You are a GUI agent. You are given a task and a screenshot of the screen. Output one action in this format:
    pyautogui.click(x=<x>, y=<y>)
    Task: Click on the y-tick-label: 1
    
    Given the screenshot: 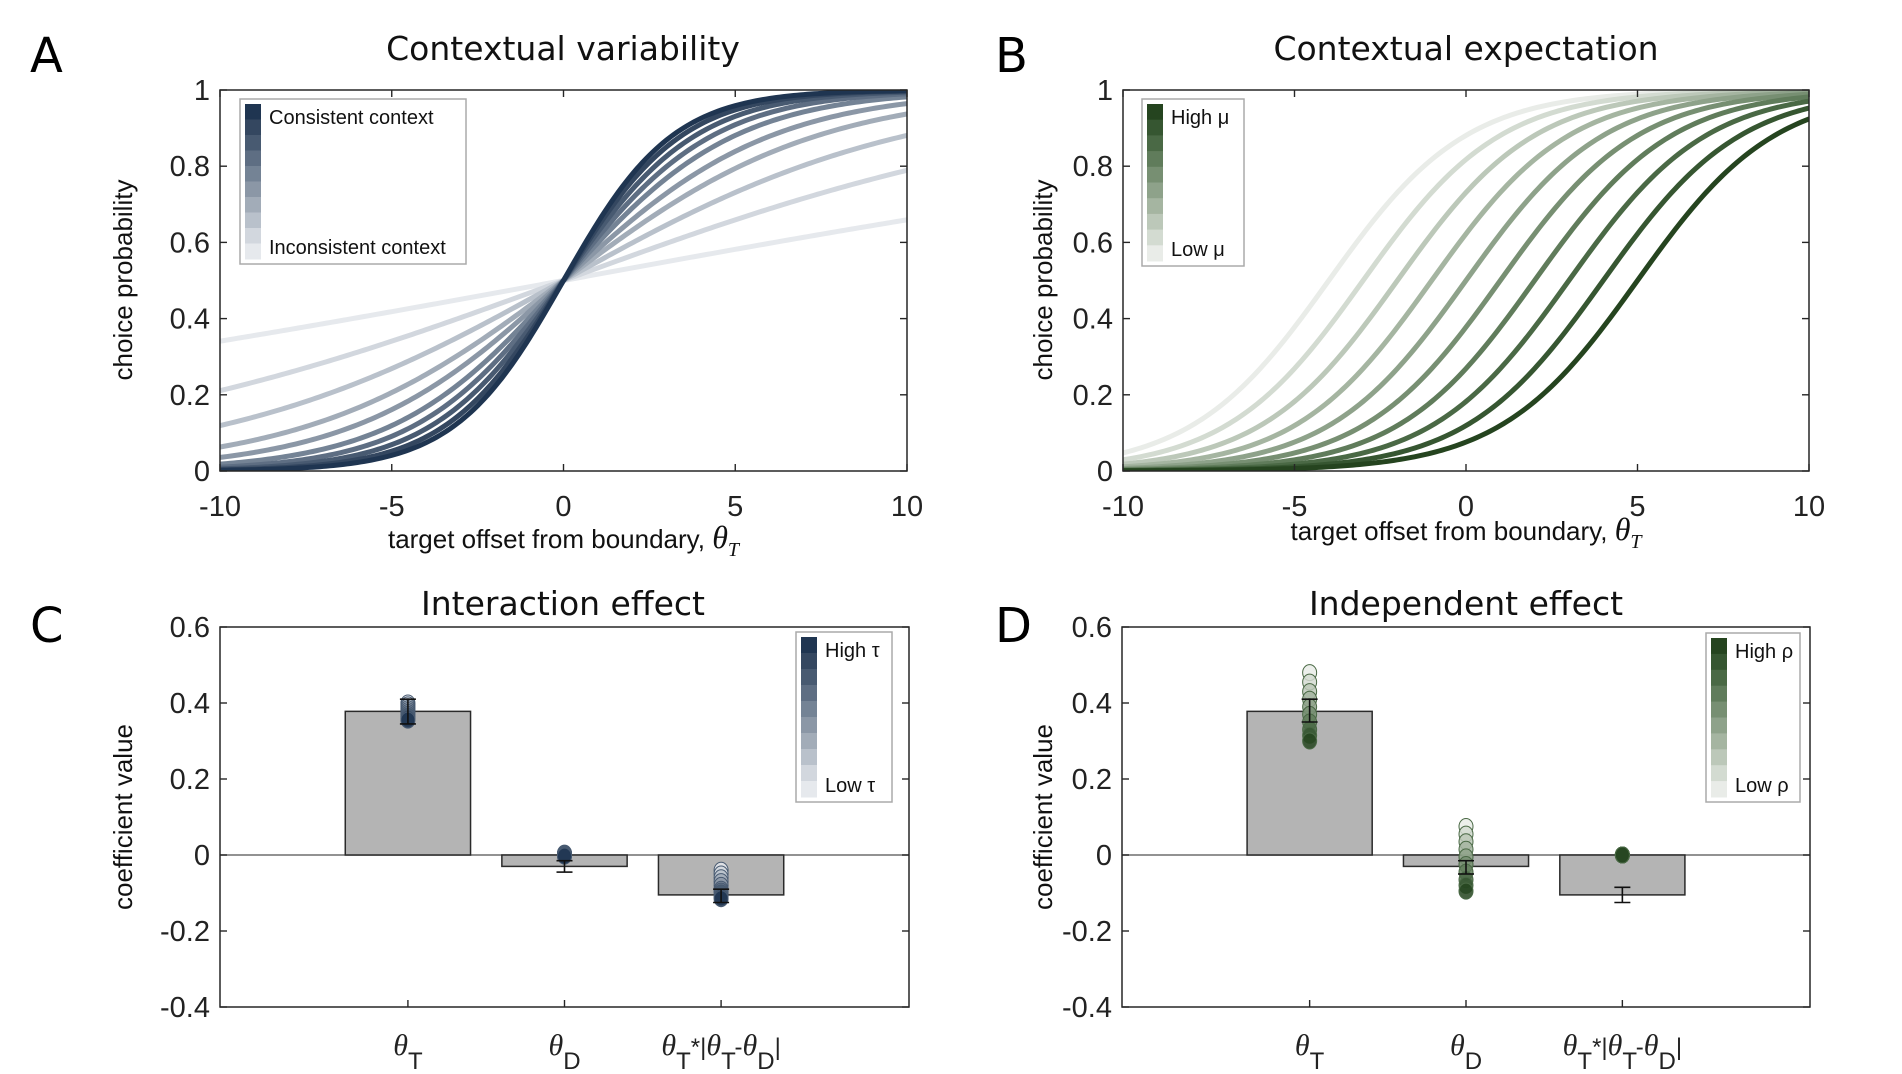 What is the action you would take?
    pyautogui.click(x=1105, y=91)
    